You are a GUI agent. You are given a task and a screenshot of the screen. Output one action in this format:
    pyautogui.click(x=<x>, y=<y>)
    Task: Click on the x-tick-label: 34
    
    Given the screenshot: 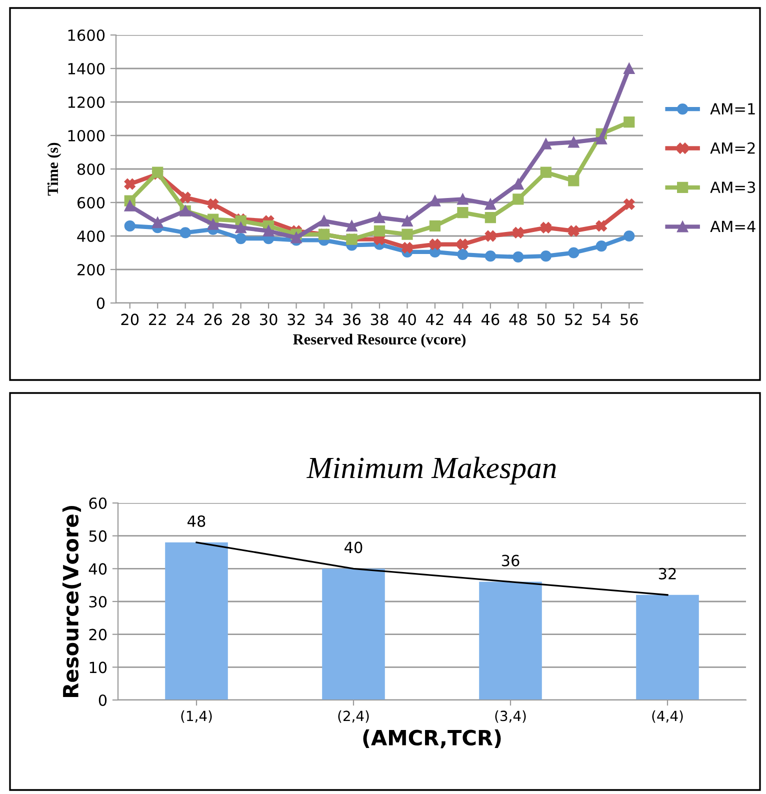 What is the action you would take?
    pyautogui.click(x=324, y=320)
    